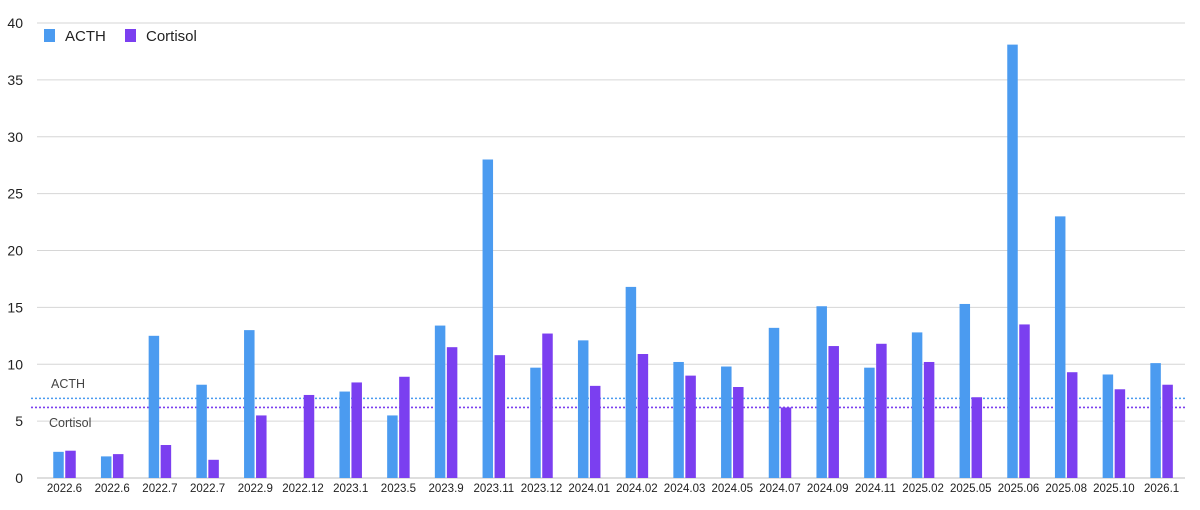 The image size is (1200, 510). What do you see at coordinates (398, 489) in the screenshot?
I see `x-tick-label: 2023.5` at bounding box center [398, 489].